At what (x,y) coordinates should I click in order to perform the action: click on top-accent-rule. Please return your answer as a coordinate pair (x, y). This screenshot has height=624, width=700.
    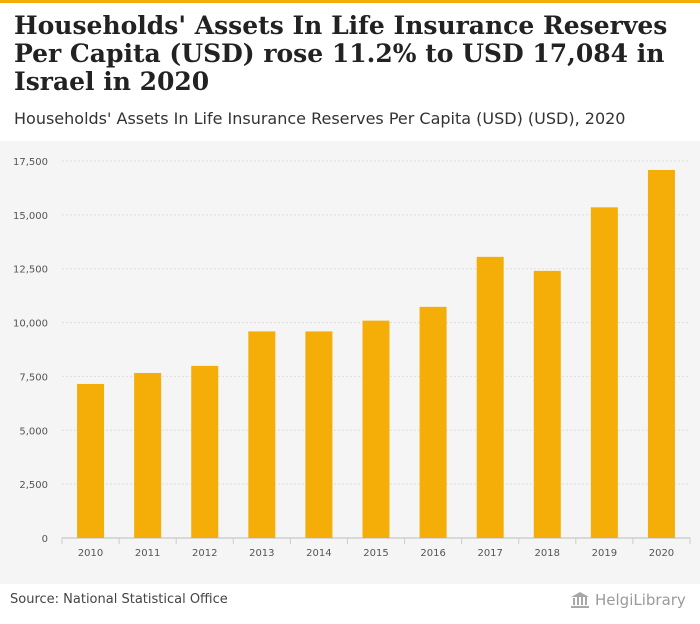
    Looking at the image, I should click on (350, 1).